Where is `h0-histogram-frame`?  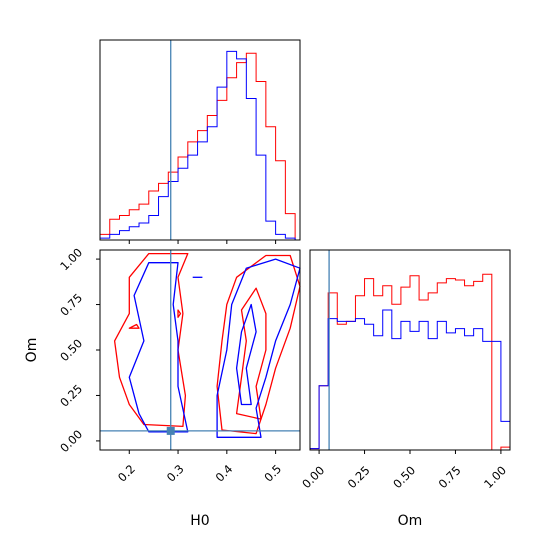
h0-histogram-frame is located at coordinates (200, 140).